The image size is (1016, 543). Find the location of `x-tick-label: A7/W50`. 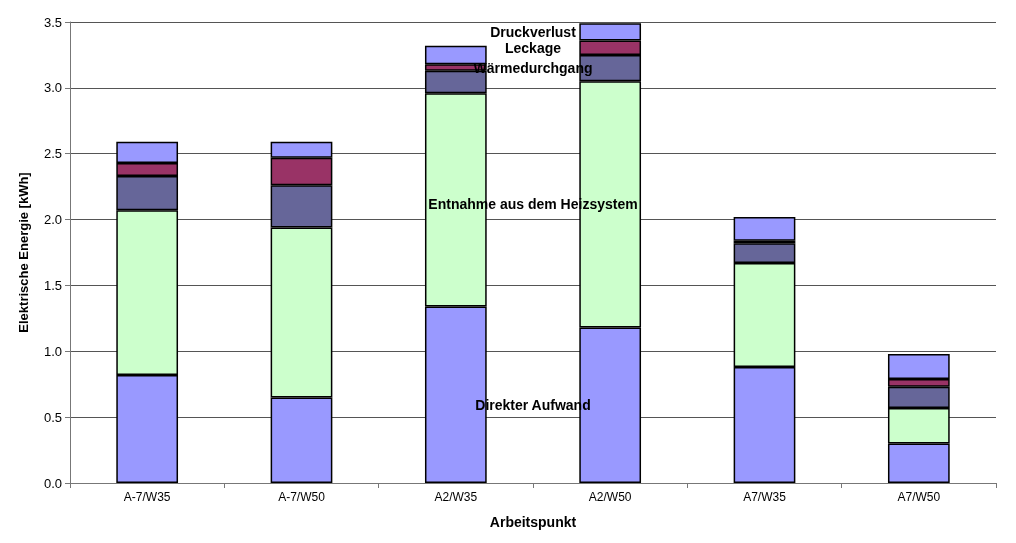

x-tick-label: A7/W50 is located at coordinates (919, 497).